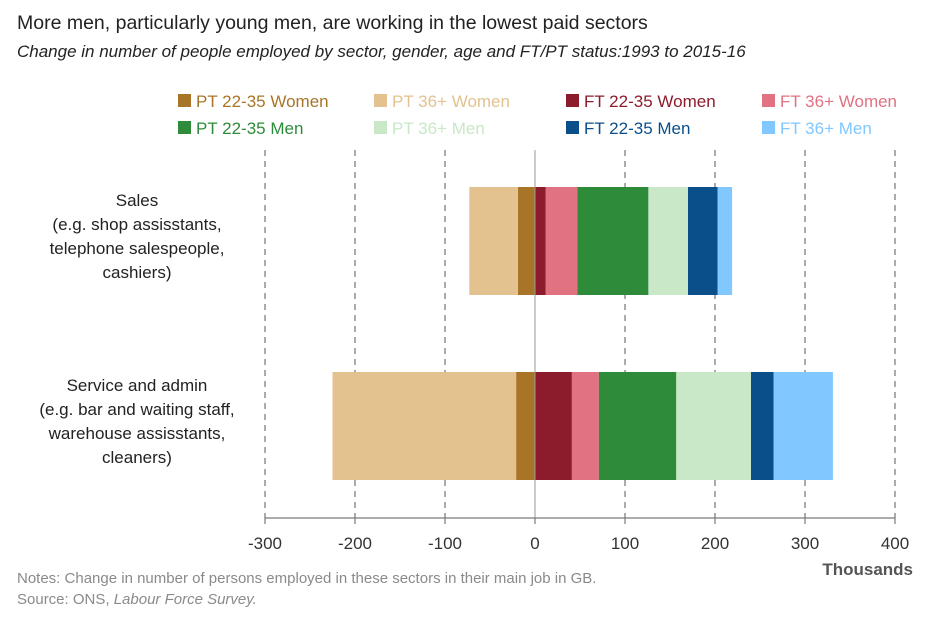 The height and width of the screenshot is (622, 946). Describe the element at coordinates (137, 433) in the screenshot. I see `category-label-line: warehouse assisstants,` at that location.